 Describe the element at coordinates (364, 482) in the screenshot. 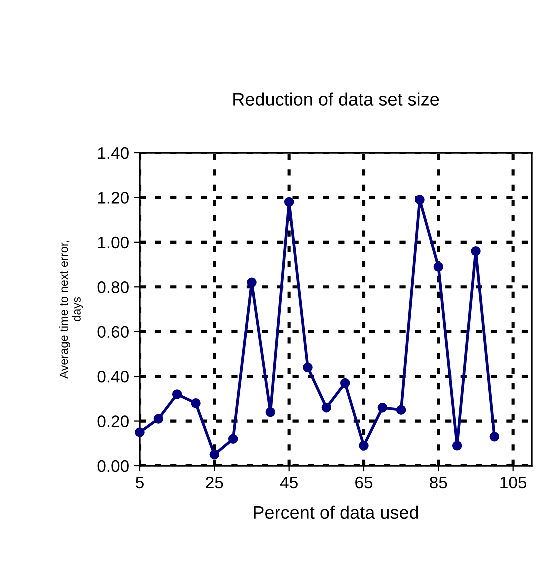

I see `x-tick-label: 65` at that location.